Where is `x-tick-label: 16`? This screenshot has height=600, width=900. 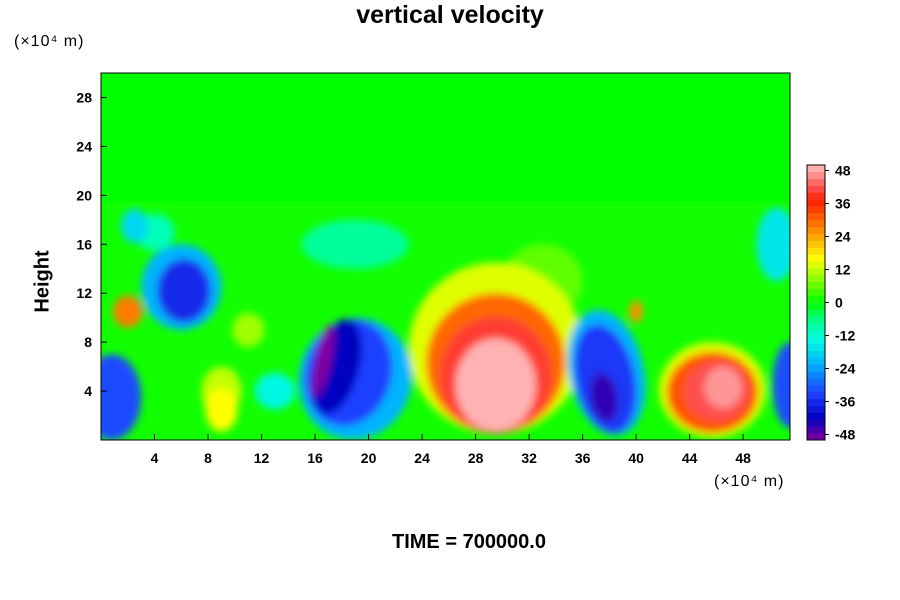 x-tick-label: 16 is located at coordinates (315, 458).